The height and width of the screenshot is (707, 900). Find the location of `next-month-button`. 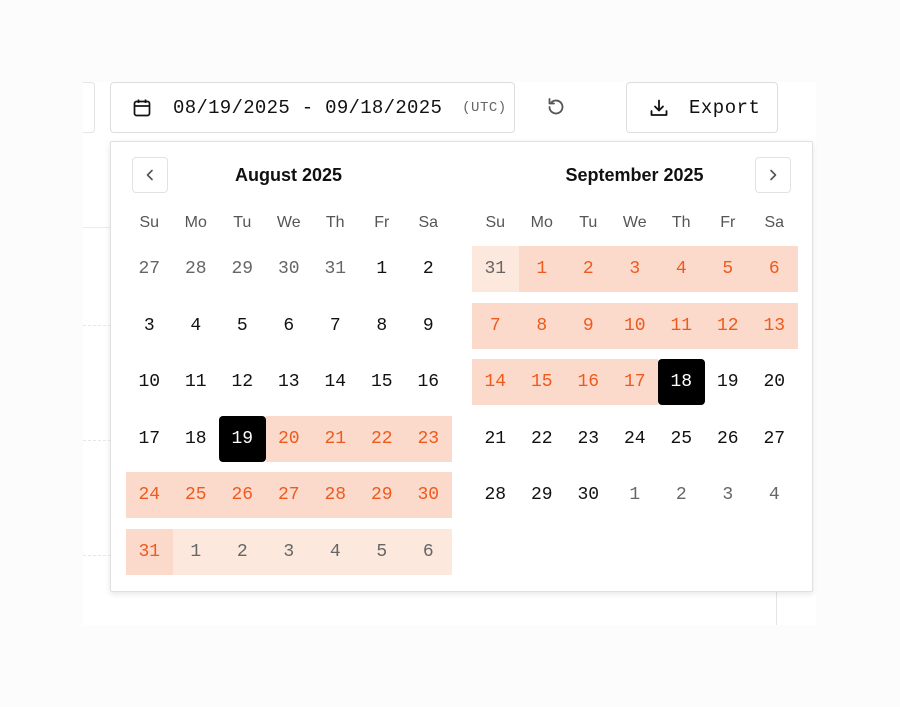

next-month-button is located at coordinates (773, 175).